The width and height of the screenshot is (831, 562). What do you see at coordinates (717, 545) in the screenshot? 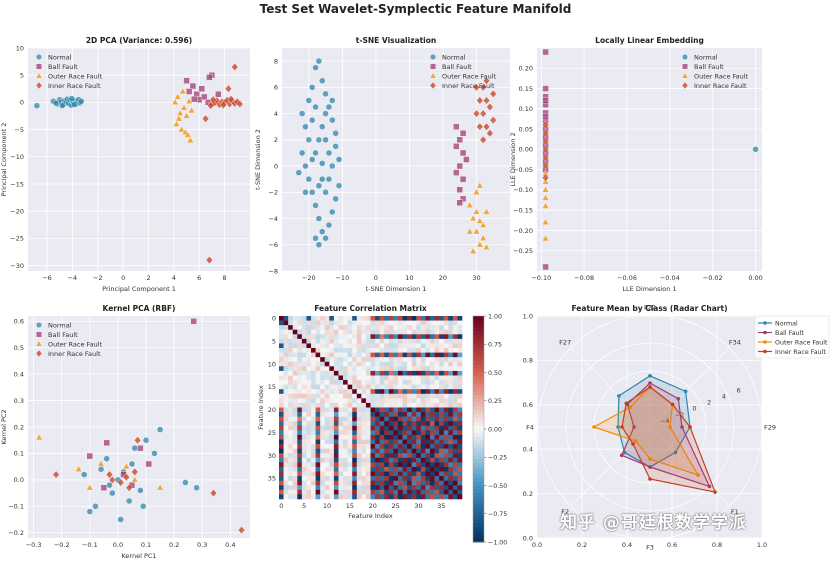
I see `x-tick-label: 0.8` at bounding box center [717, 545].